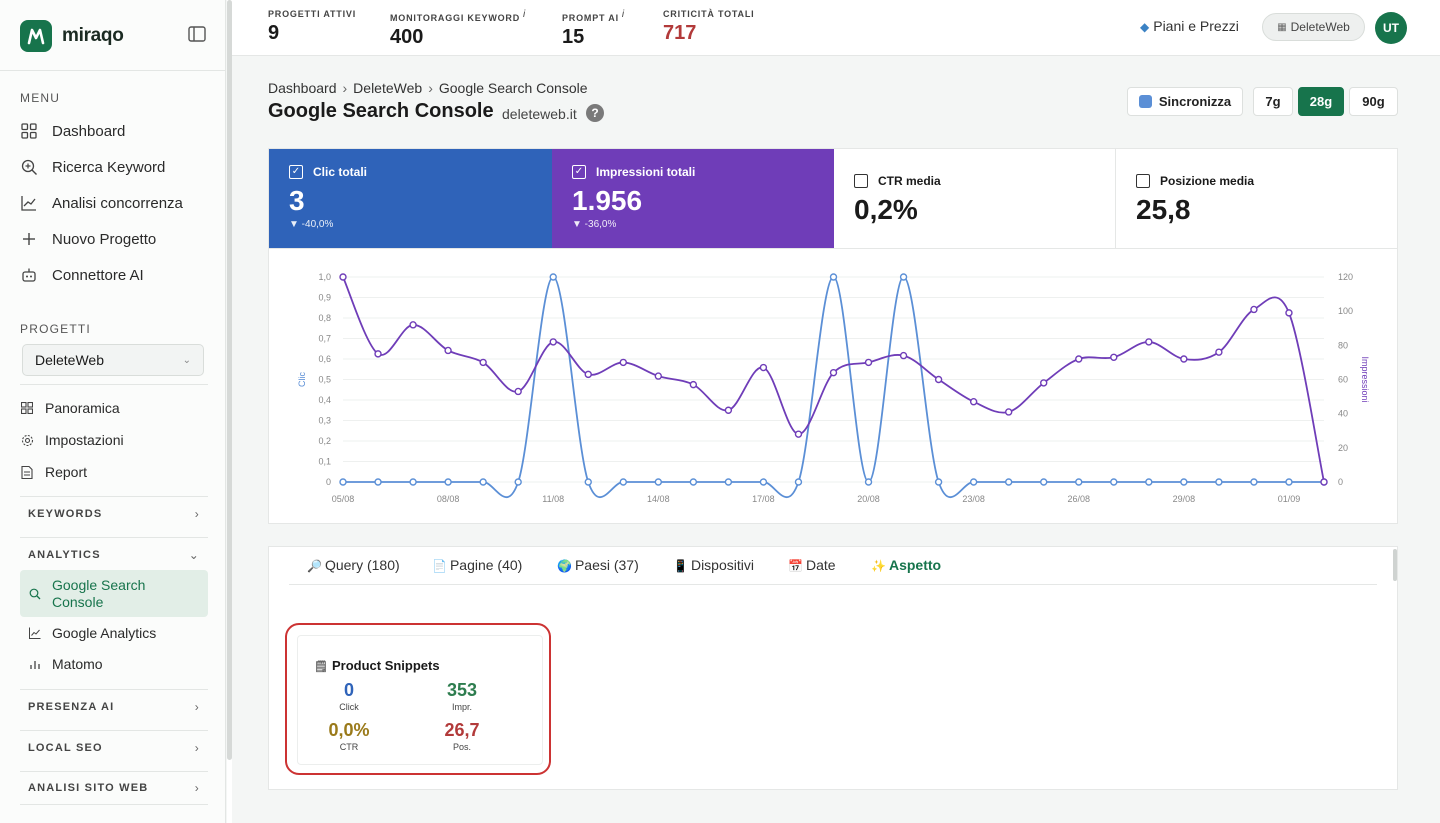 The width and height of the screenshot is (1440, 823). I want to click on metric-label: CTR, so click(349, 747).